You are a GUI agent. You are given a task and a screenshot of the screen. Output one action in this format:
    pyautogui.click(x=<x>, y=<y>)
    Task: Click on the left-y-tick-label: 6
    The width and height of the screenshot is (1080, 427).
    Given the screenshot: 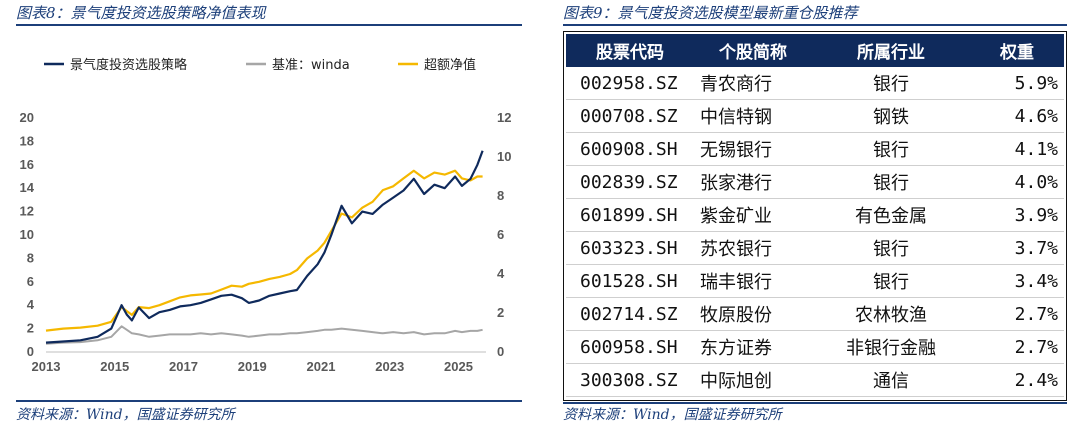 What is the action you would take?
    pyautogui.click(x=30, y=281)
    